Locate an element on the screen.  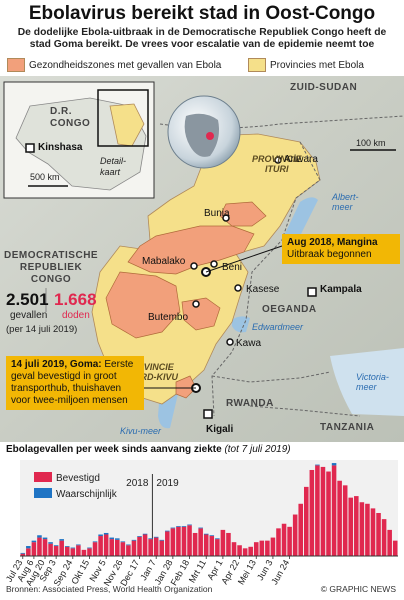
globe-location-marker is located at coordinates (210, 136).